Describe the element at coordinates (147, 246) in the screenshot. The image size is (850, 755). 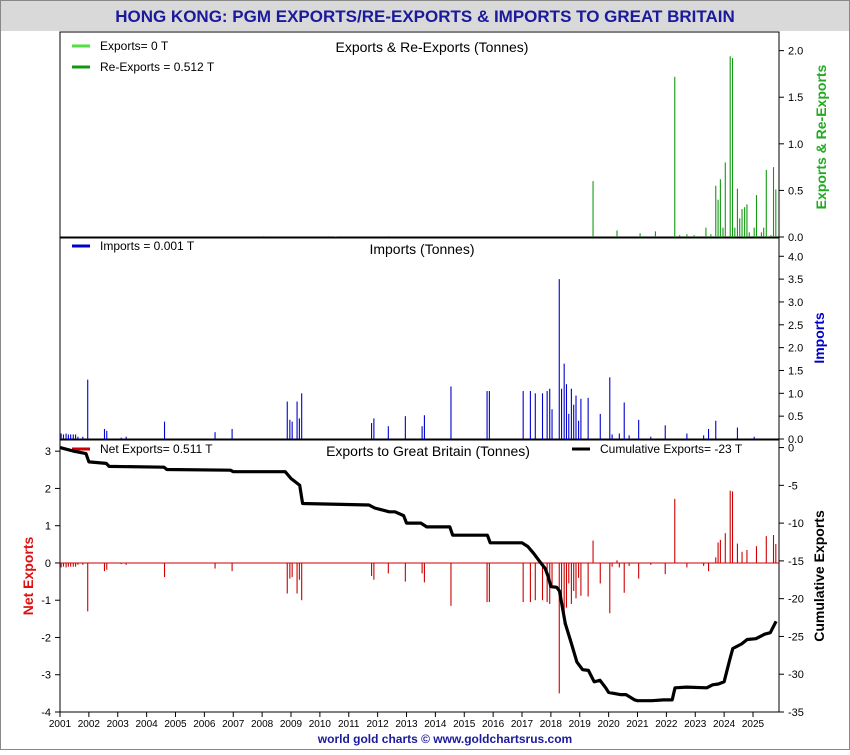
I see `legend-label-imports: Imports = 0.001 T` at that location.